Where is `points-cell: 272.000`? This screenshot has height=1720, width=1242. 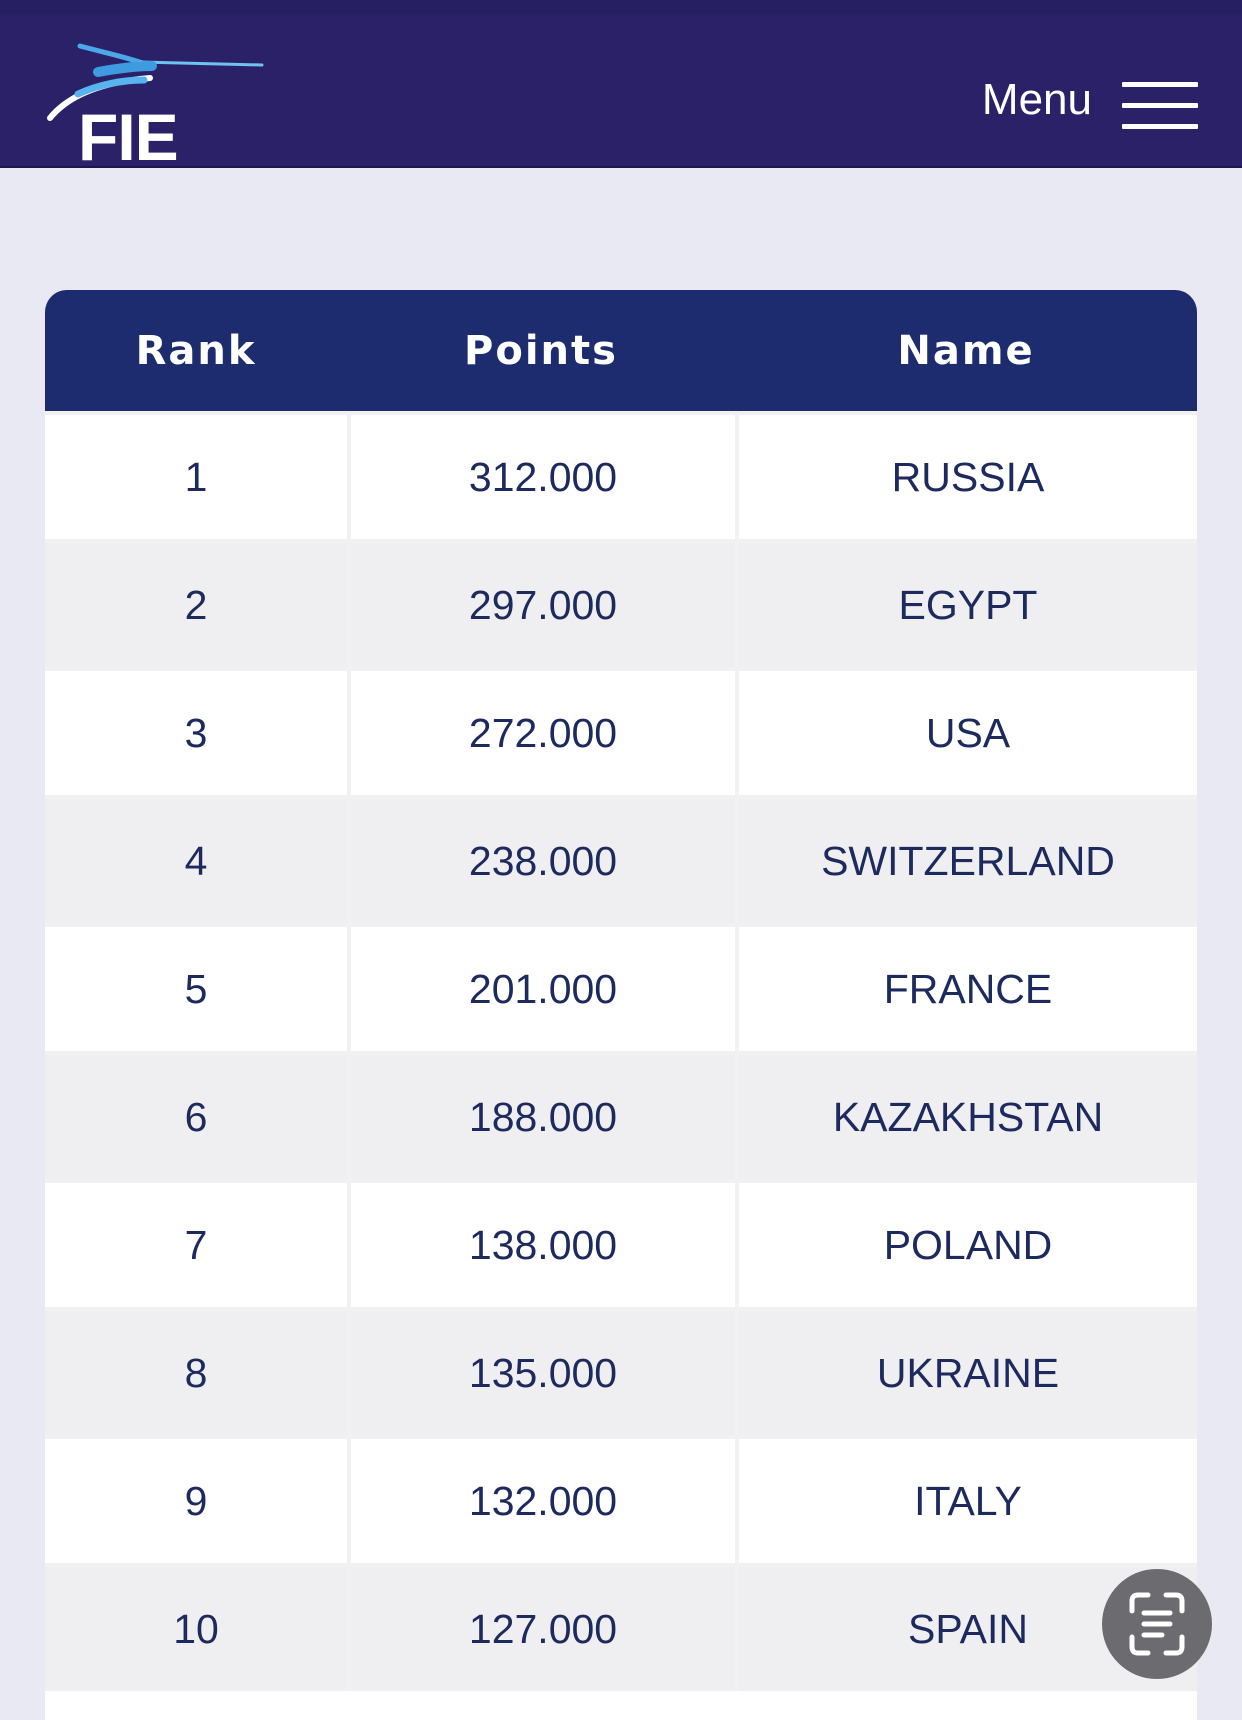
points-cell: 272.000 is located at coordinates (541, 731).